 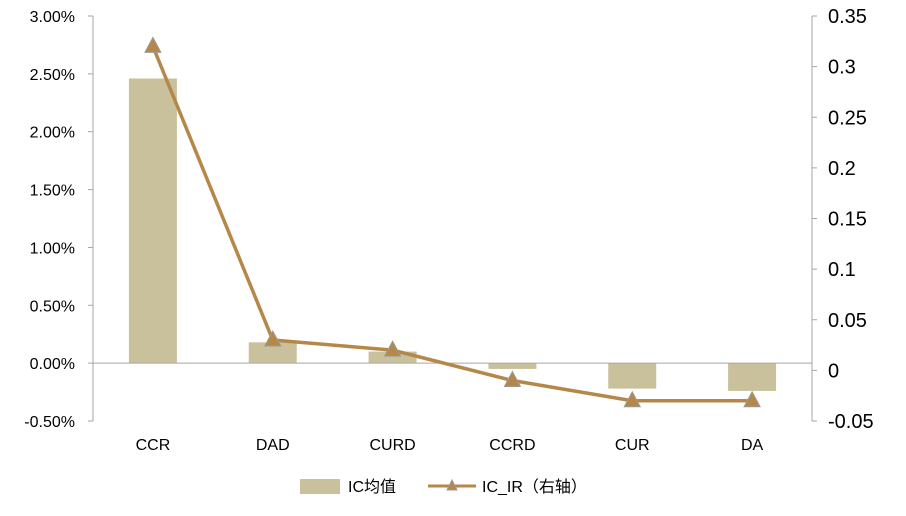 What do you see at coordinates (52, 364) in the screenshot?
I see `left-tick-label: 0.00%` at bounding box center [52, 364].